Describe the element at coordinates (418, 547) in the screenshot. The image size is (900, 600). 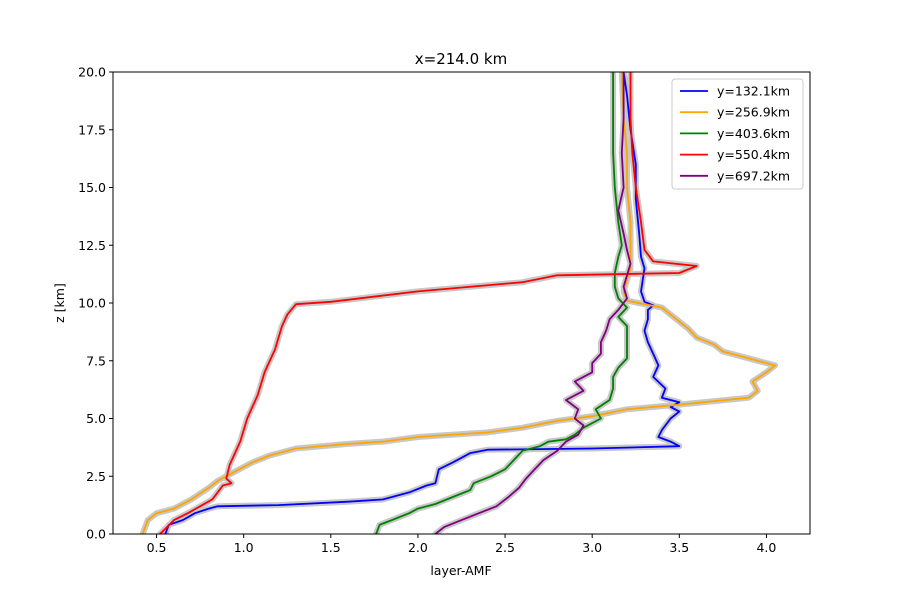
I see `x-tick-label: 2.0` at that location.